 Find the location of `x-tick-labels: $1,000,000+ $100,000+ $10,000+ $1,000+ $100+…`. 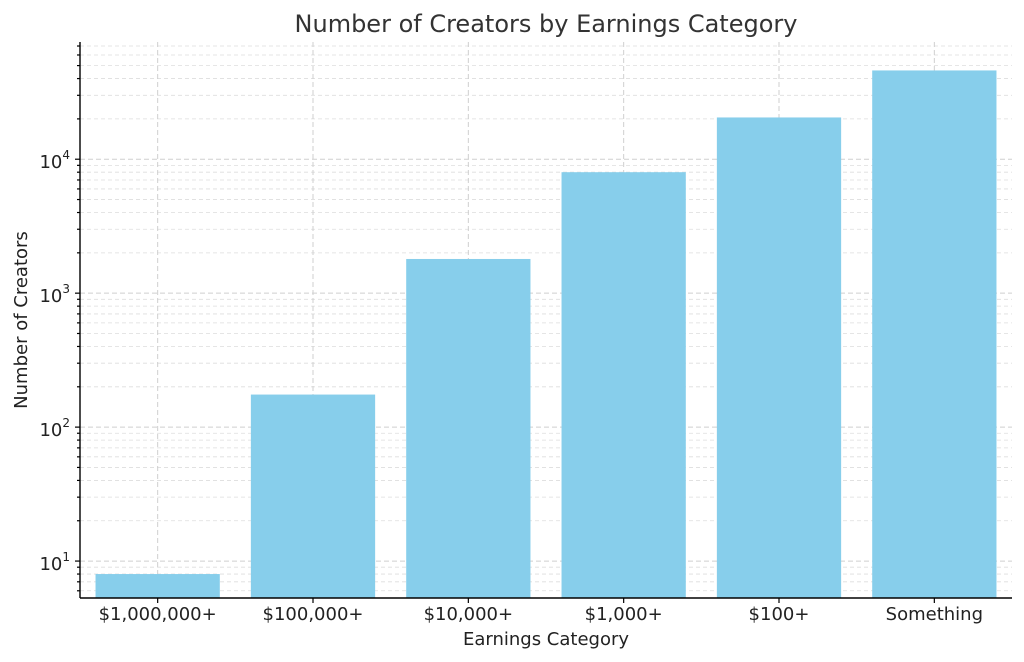

x-tick-labels: $1,000,000+ $100,000+ $10,000+ $1,000+ $100+… is located at coordinates (541, 614).